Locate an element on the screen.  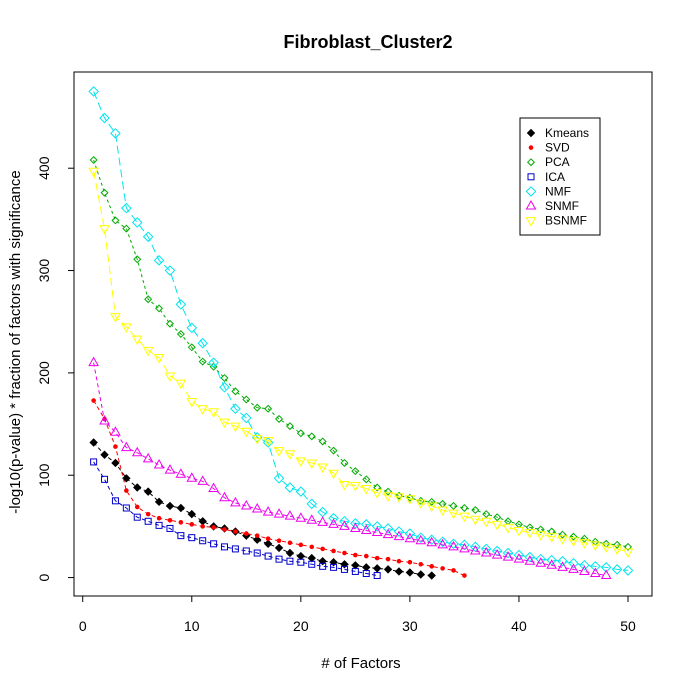
x-axis-label: # of Factors is located at coordinates (360, 663).